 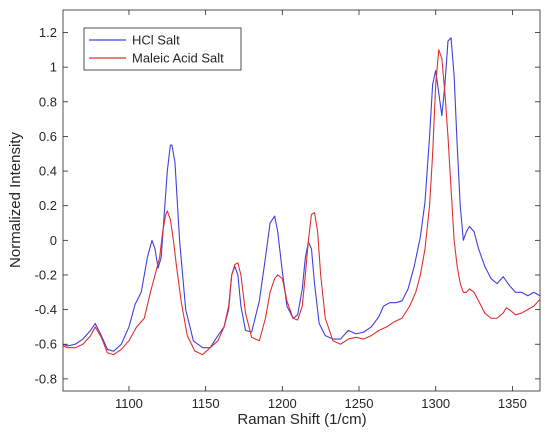 What do you see at coordinates (46, 274) in the screenshot?
I see `y-tick-label: -0.2` at bounding box center [46, 274].